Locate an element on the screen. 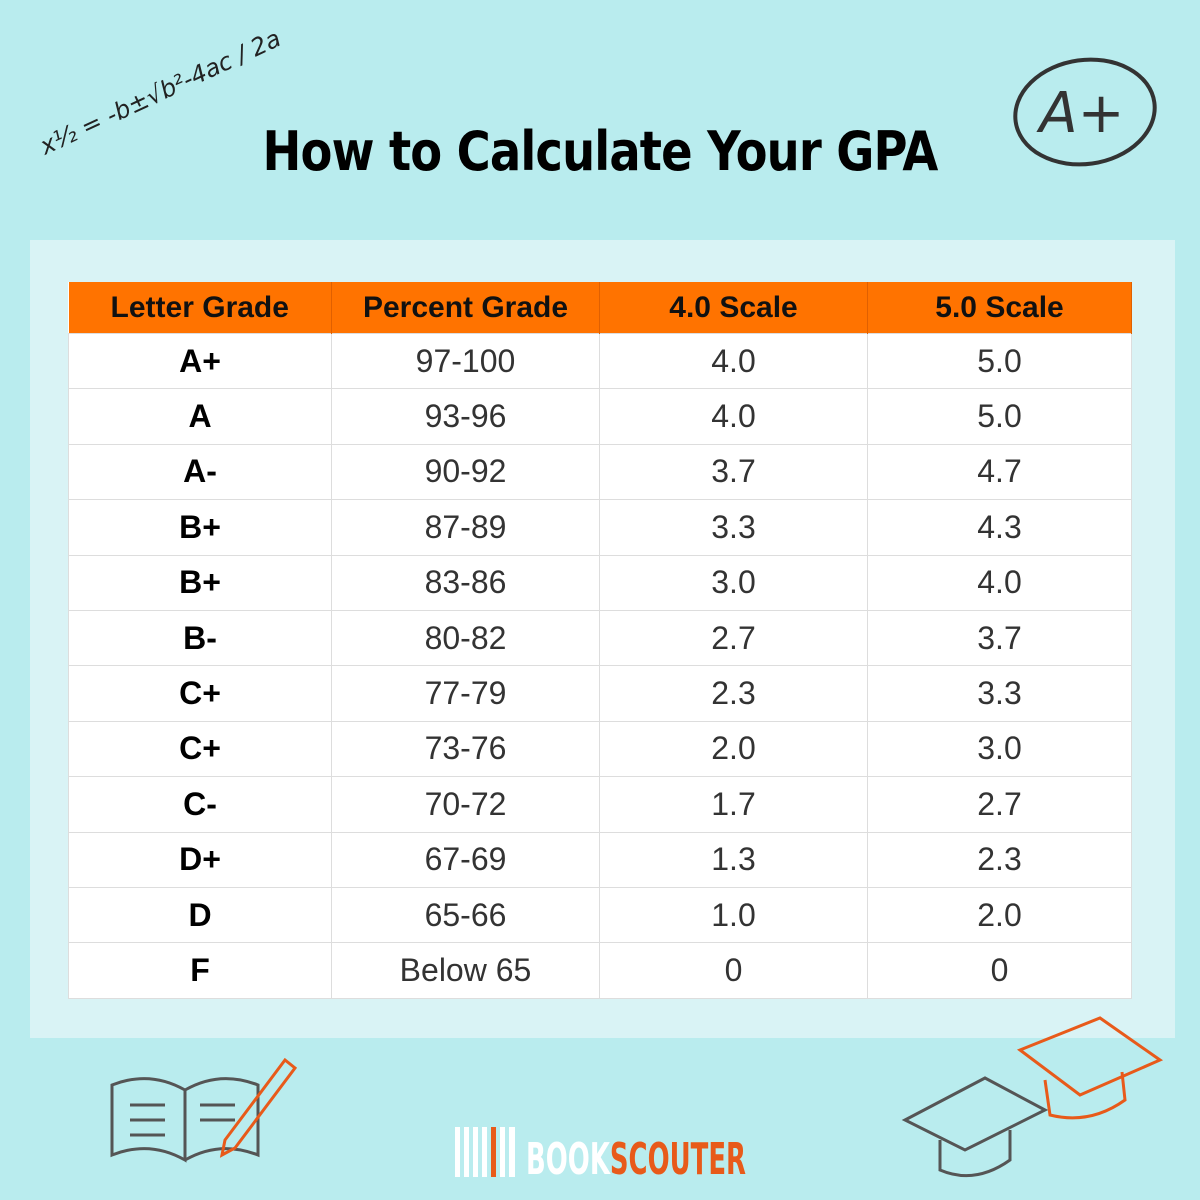 This screenshot has width=1200, height=1200. logo-second: SCOUTER is located at coordinates (678, 1159).